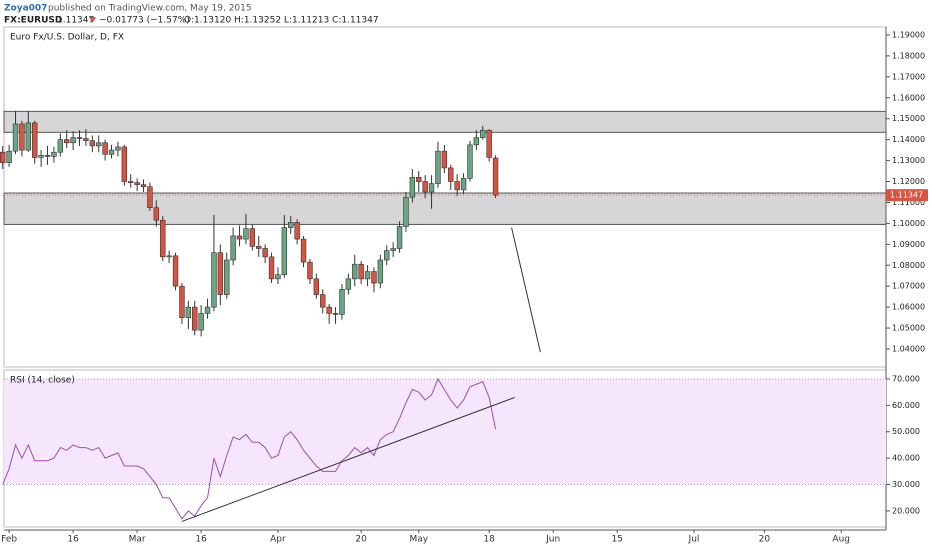 This screenshot has width=932, height=550. I want to click on y-tick-label: 30.000, so click(906, 484).